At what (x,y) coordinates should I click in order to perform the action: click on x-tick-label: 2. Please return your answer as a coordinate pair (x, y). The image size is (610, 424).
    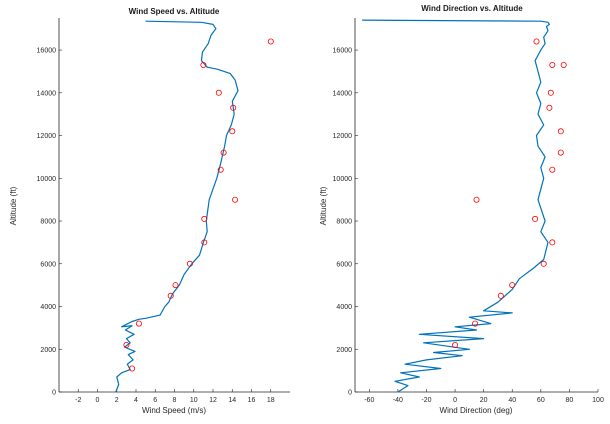
    Looking at the image, I should click on (117, 400).